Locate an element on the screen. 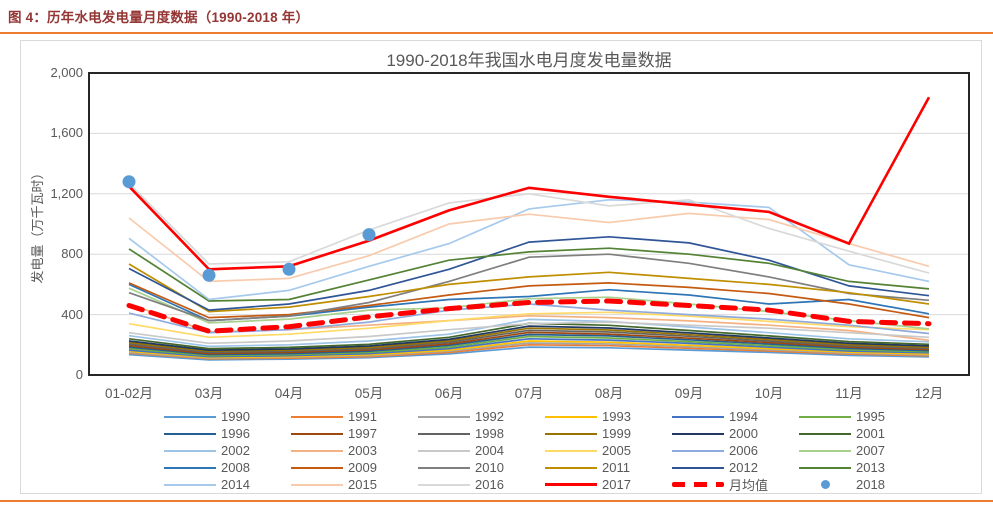  legend-swatch-2004 is located at coordinates (444, 450).